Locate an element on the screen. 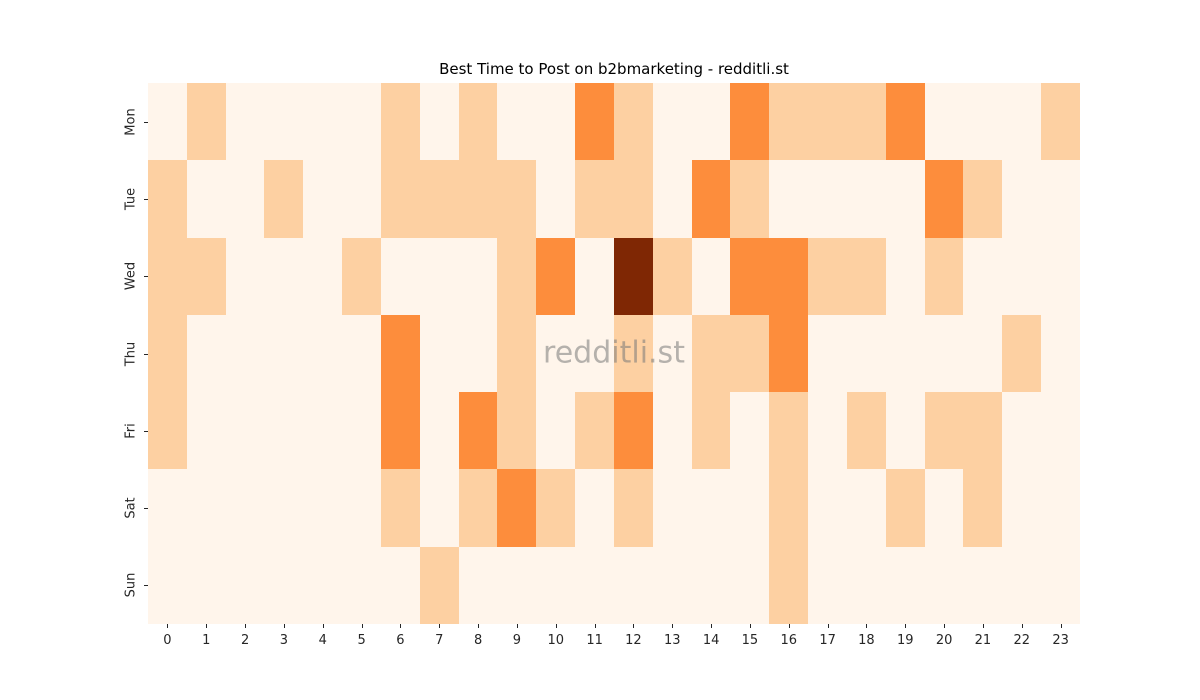 This screenshot has width=1200, height=700. x-tick-label: 1 is located at coordinates (206, 640).